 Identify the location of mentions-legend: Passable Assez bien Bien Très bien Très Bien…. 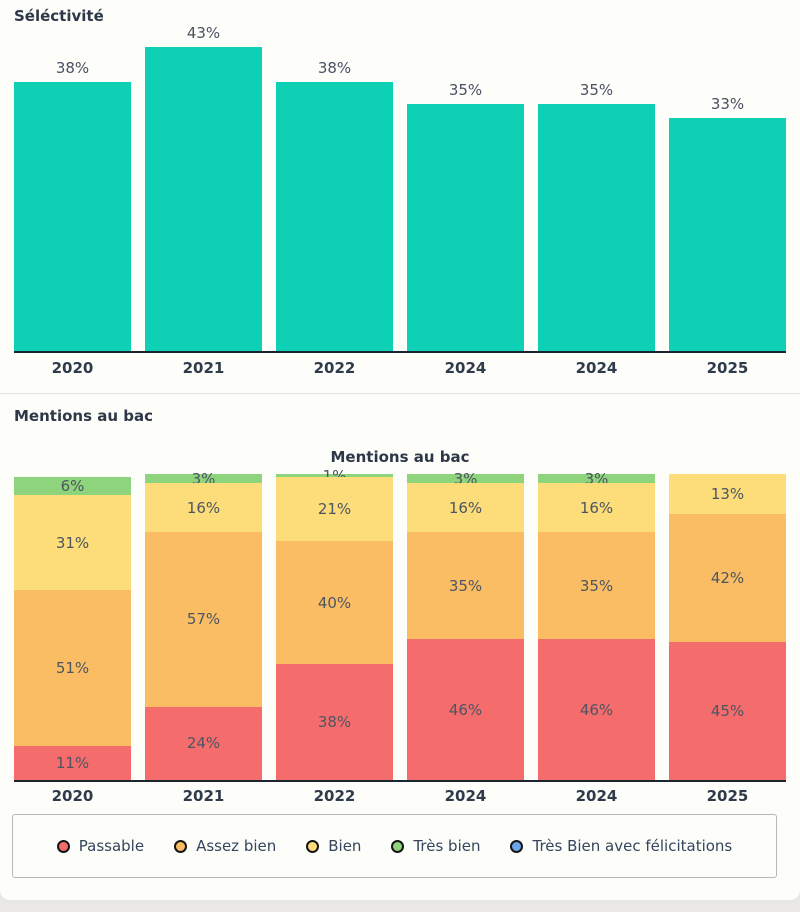
(394, 846).